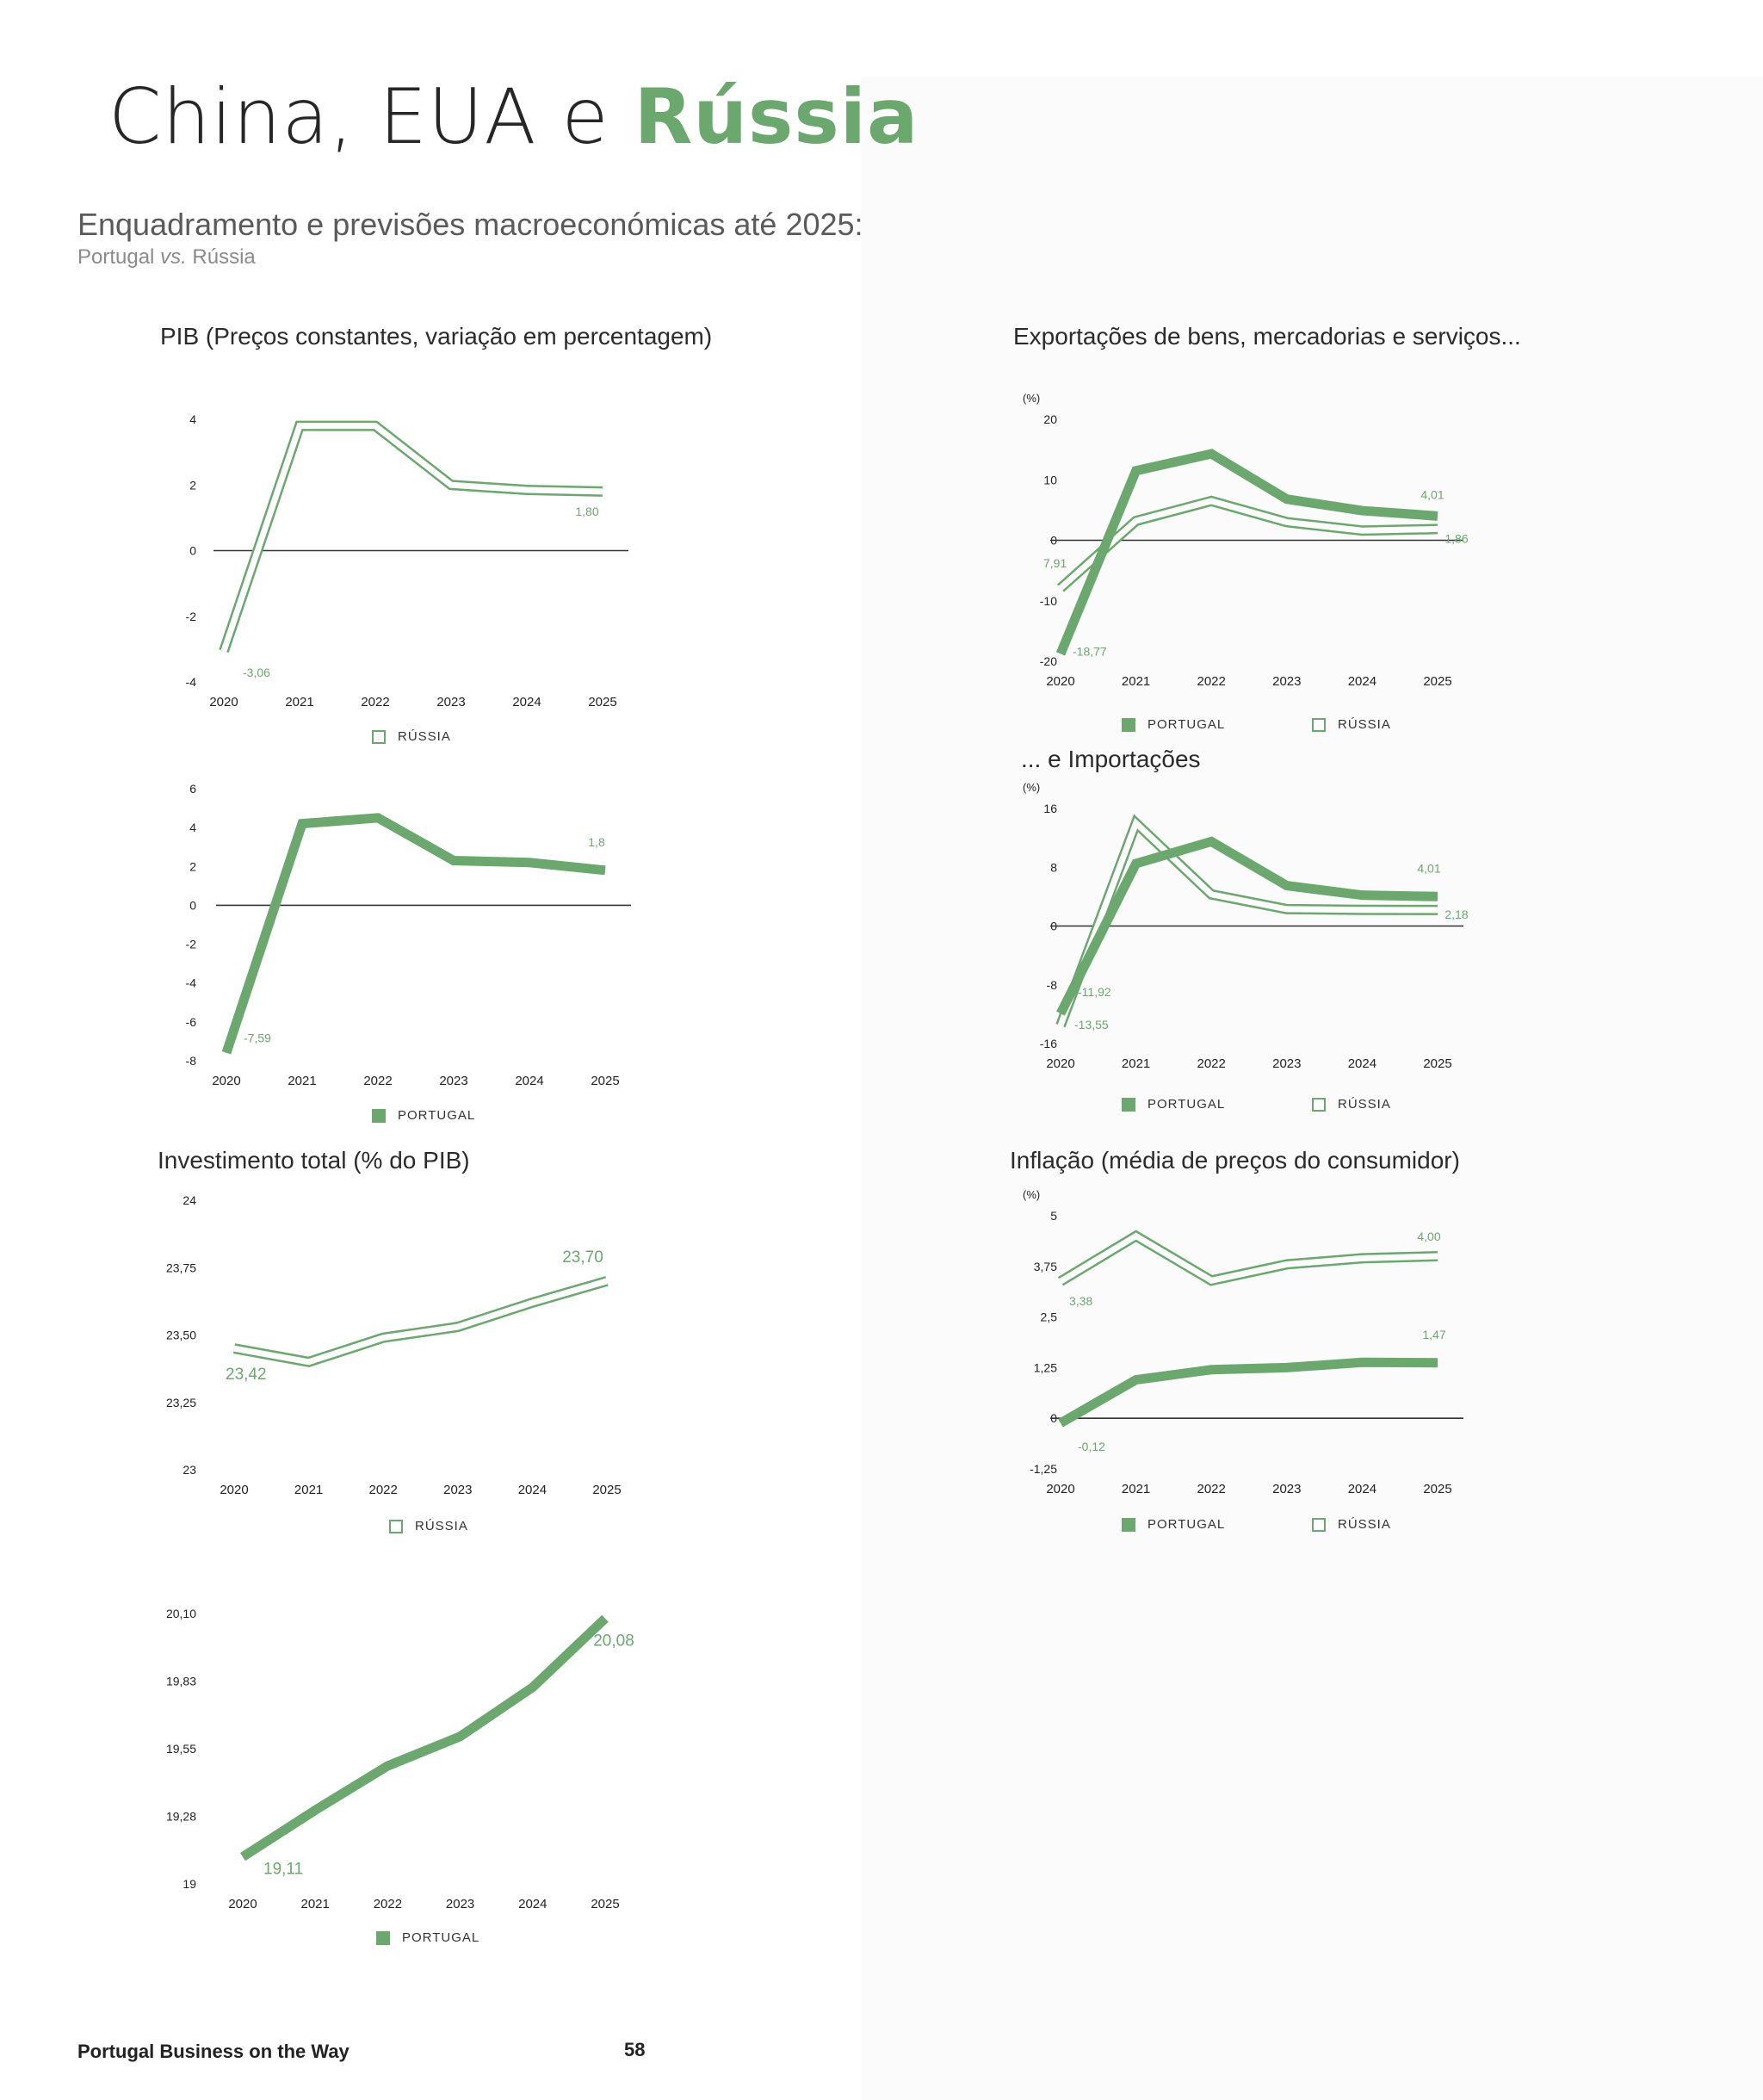  I want to click on legend-investment-portugal: PORTUGAL, so click(428, 1938).